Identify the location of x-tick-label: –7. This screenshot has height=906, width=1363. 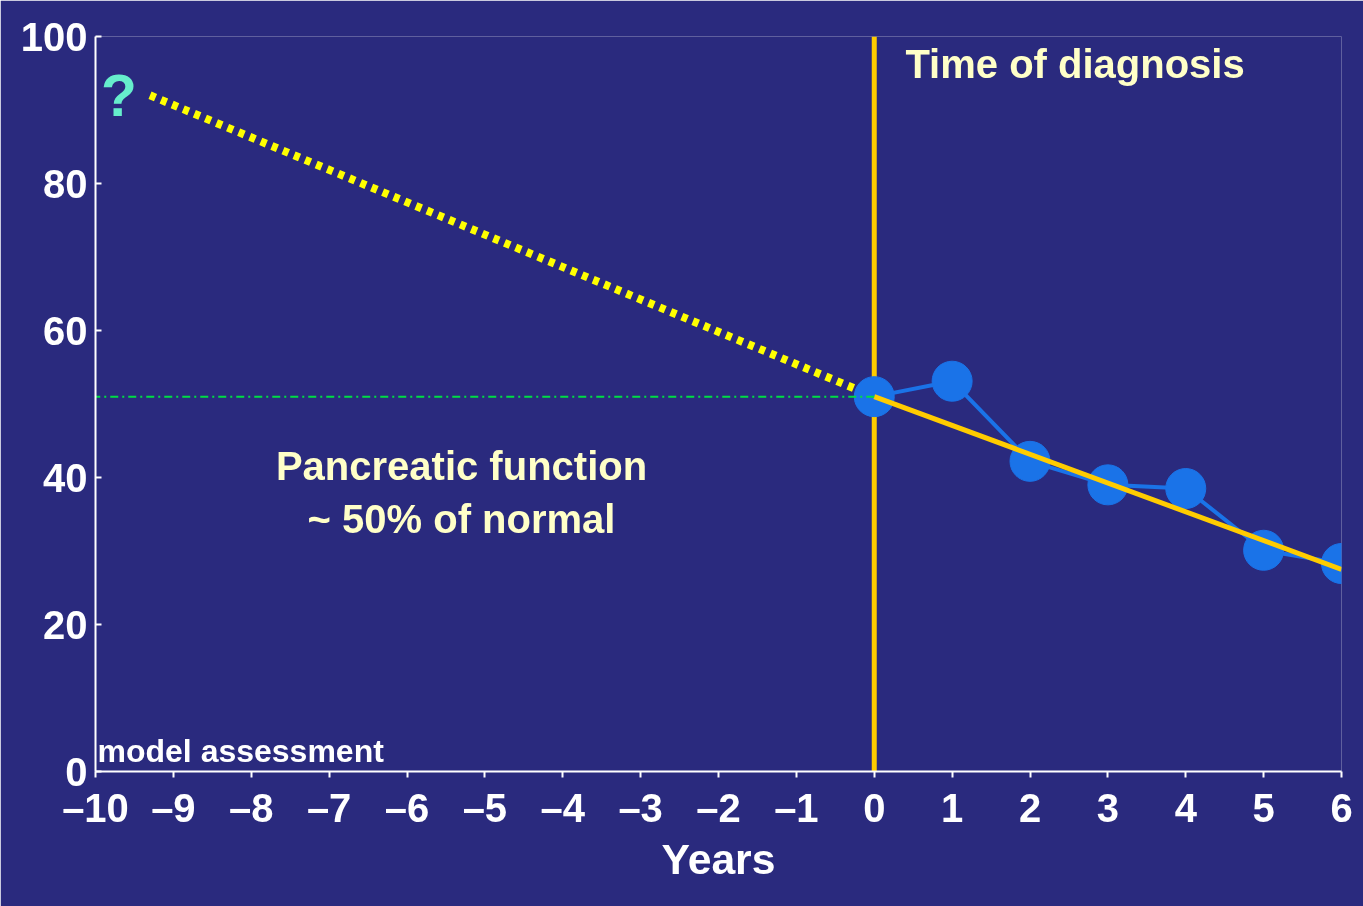
(329, 807).